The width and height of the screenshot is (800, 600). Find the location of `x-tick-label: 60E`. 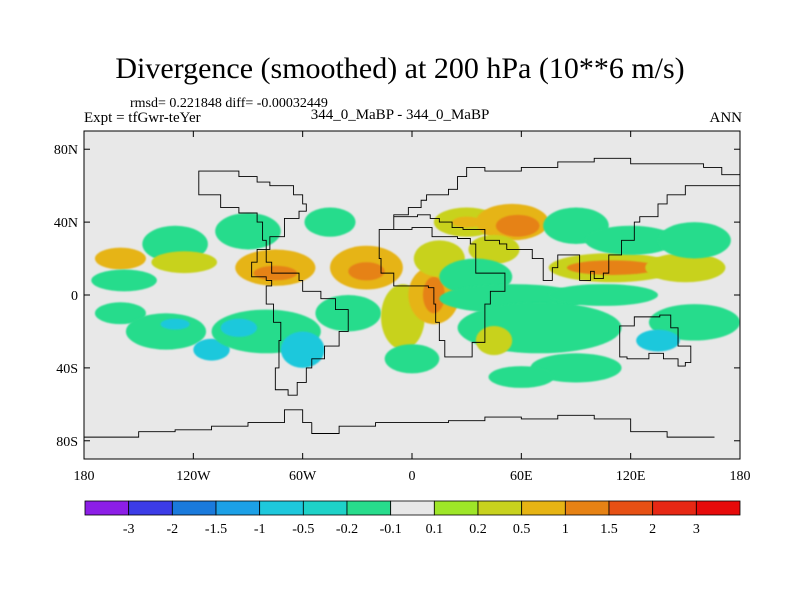

x-tick-label: 60E is located at coordinates (521, 476).